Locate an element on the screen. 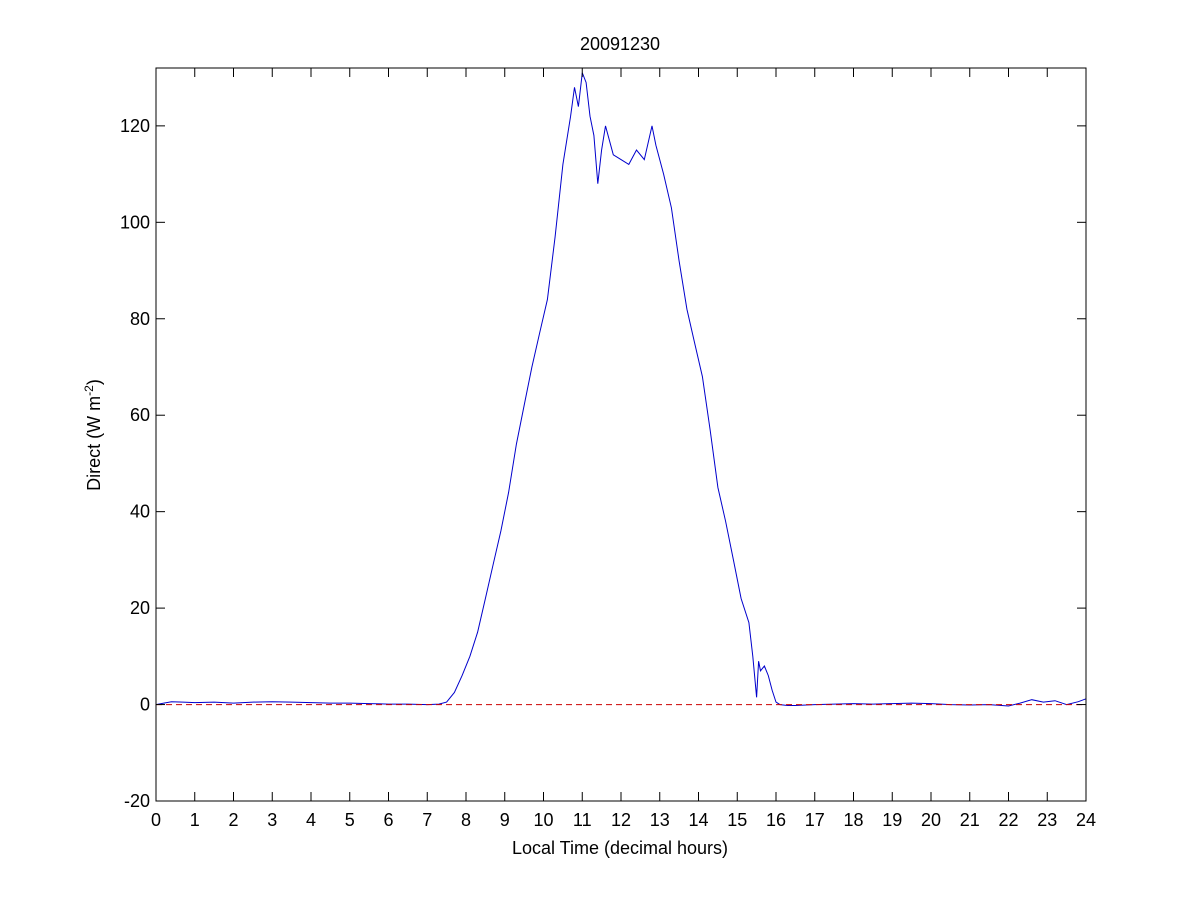 The image size is (1200, 900). x-tick-label: 16 is located at coordinates (776, 820).